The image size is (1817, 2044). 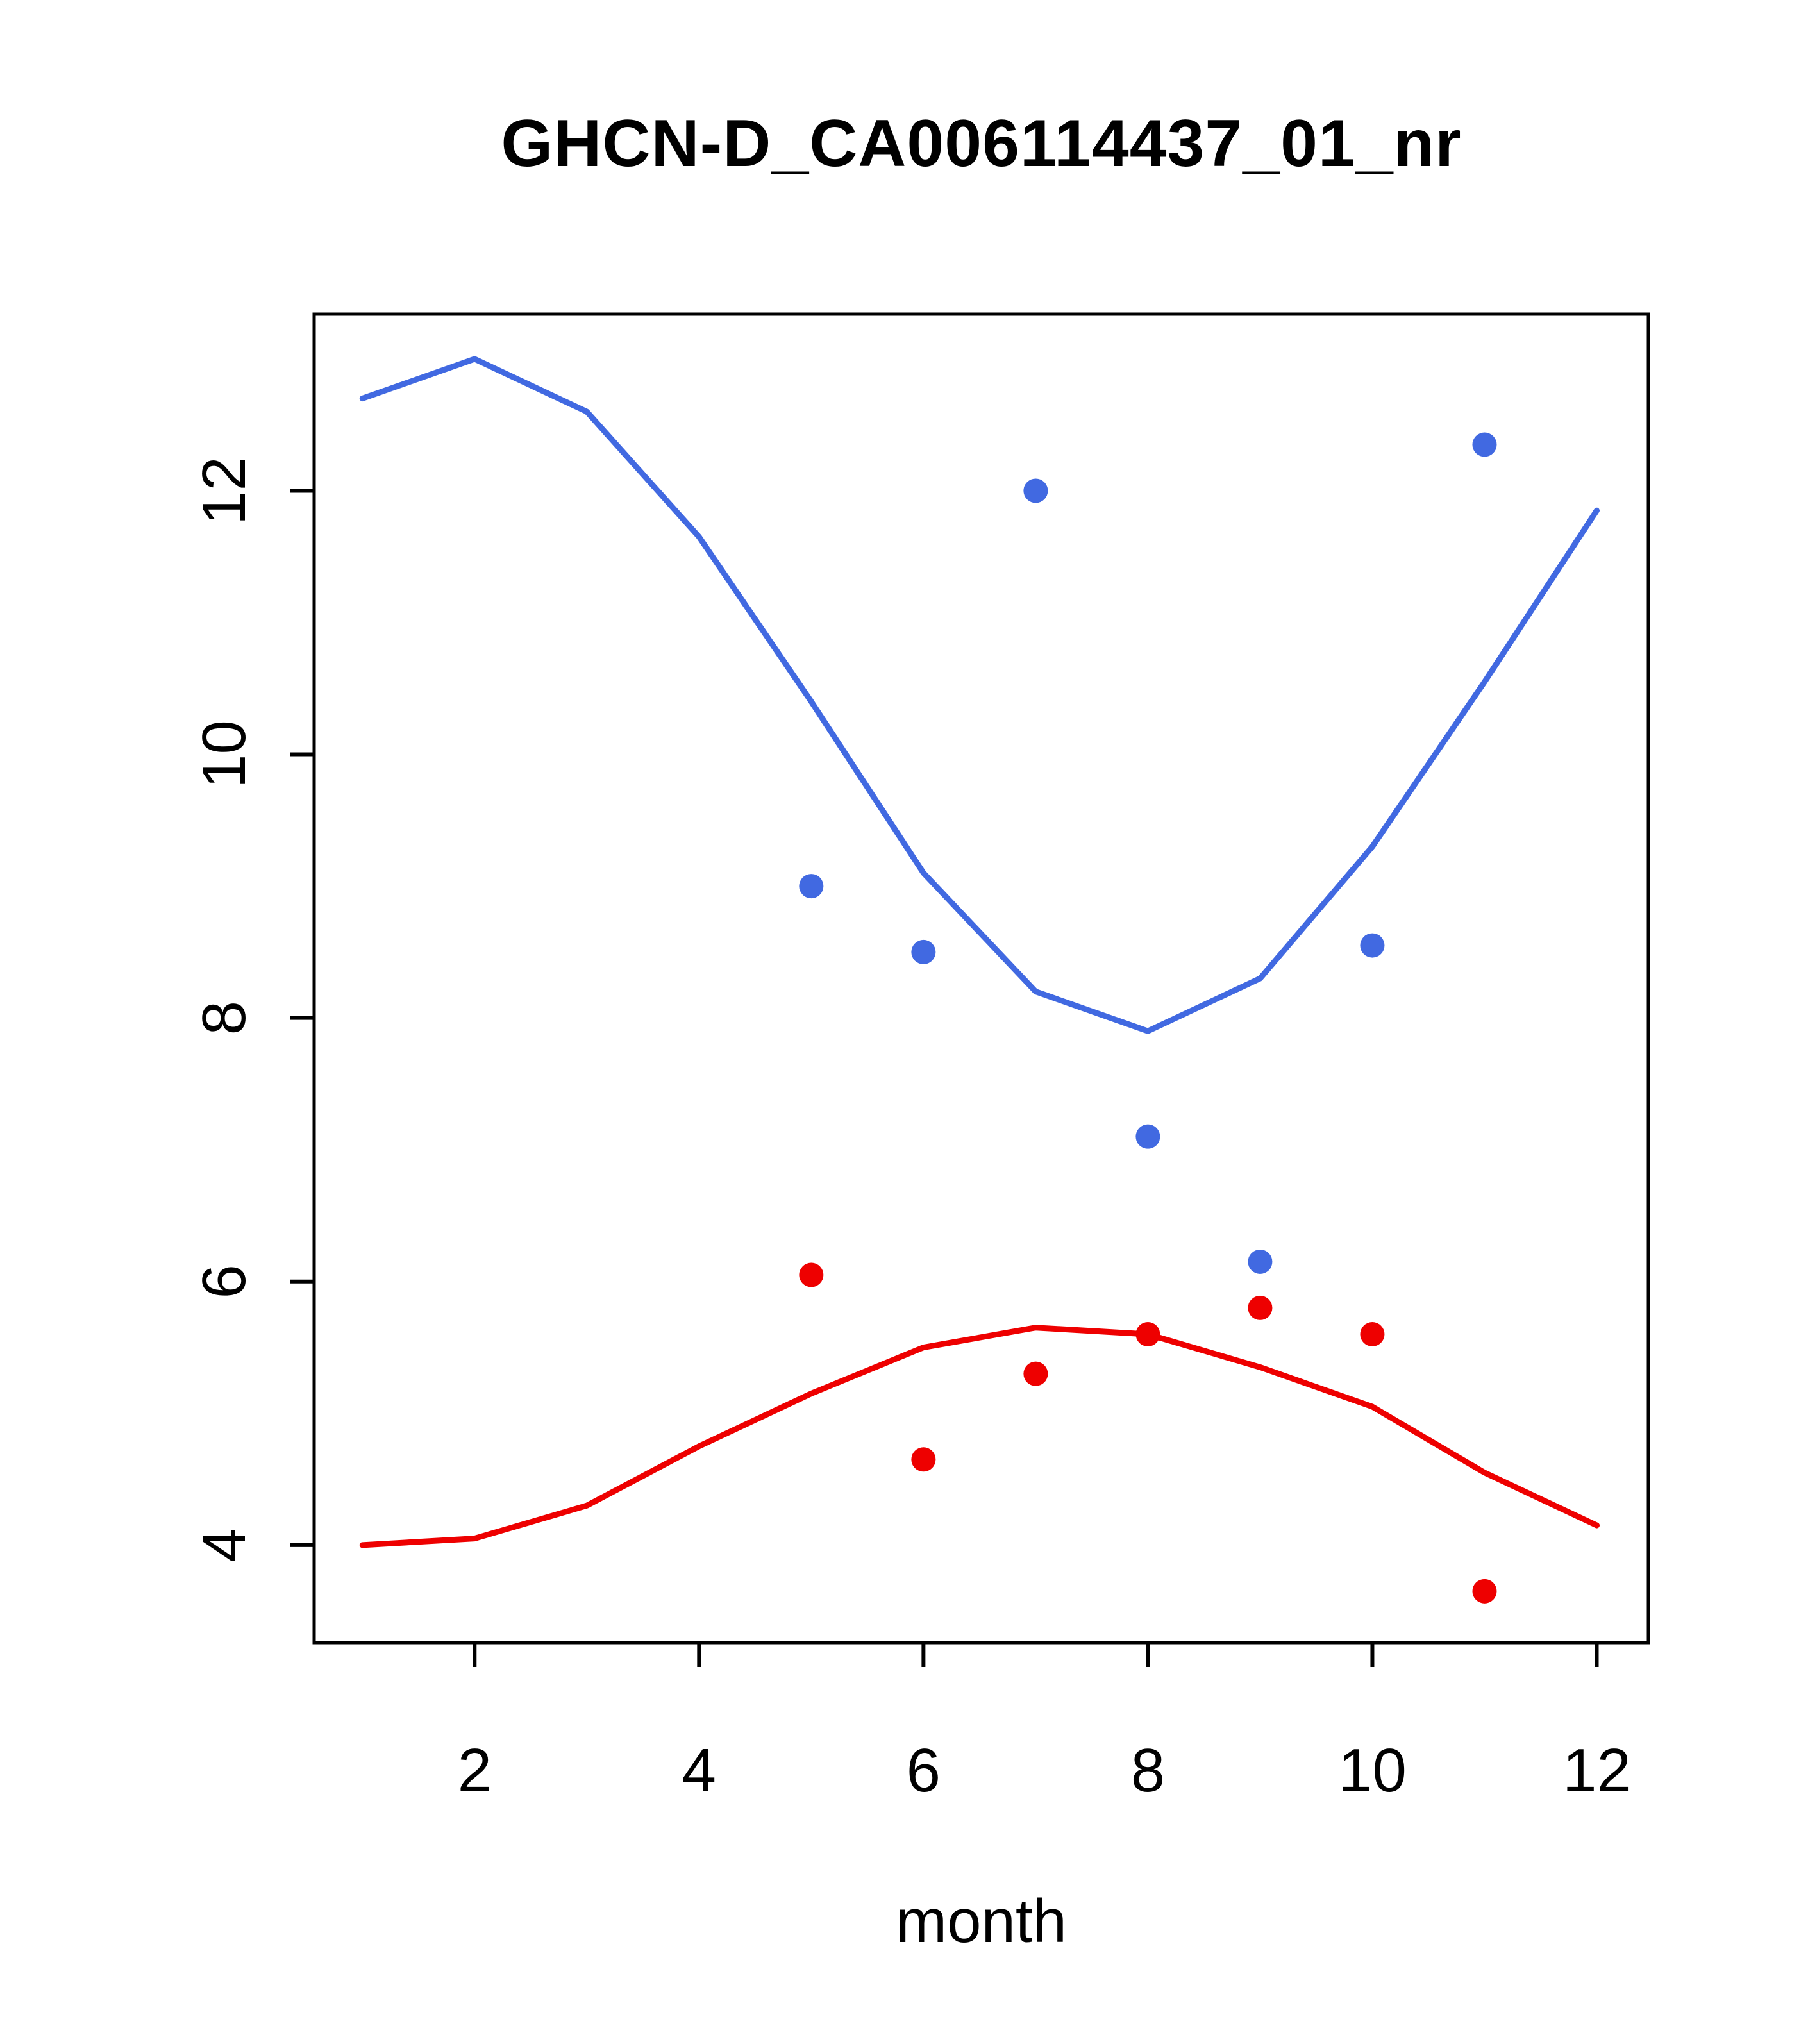 I want to click on red-curve-line, so click(x=979, y=1436).